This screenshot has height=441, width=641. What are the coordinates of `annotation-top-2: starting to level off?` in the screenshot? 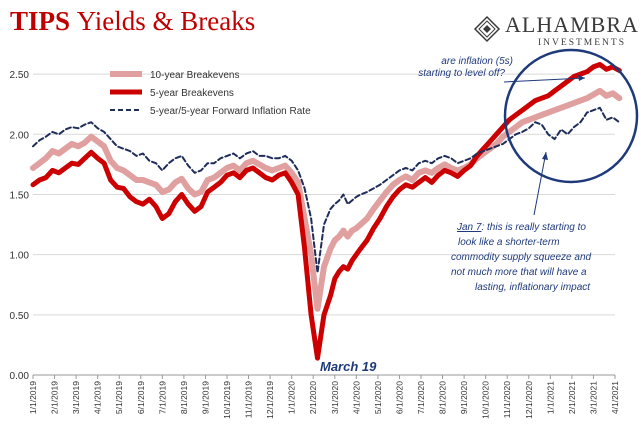 It's located at (461, 73).